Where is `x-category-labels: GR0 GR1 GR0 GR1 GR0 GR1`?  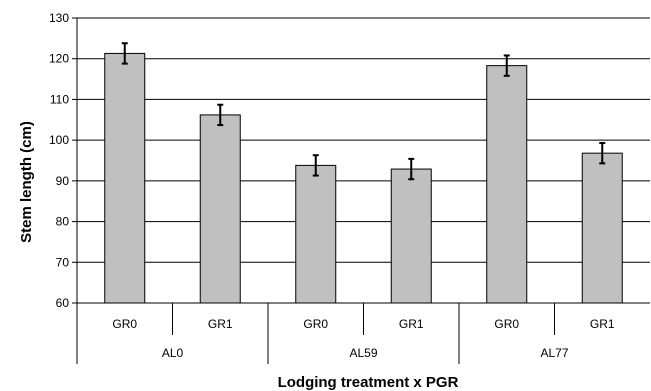
x-category-labels: GR0 GR1 GR0 GR1 GR0 GR1 is located at coordinates (363, 324).